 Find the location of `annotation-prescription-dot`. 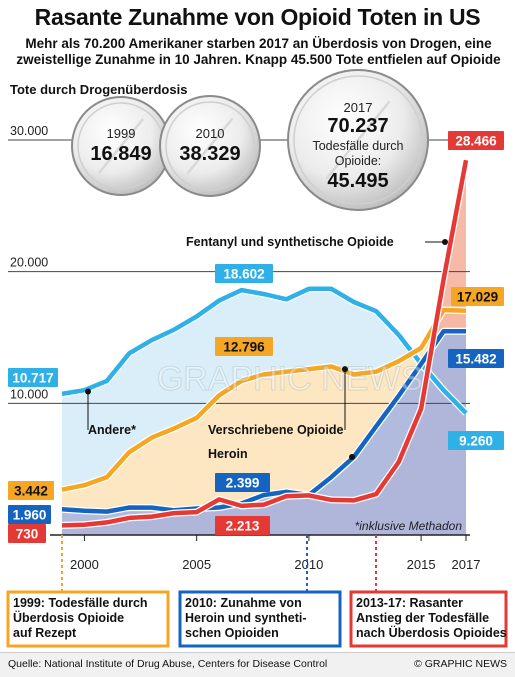

annotation-prescription-dot is located at coordinates (345, 369).